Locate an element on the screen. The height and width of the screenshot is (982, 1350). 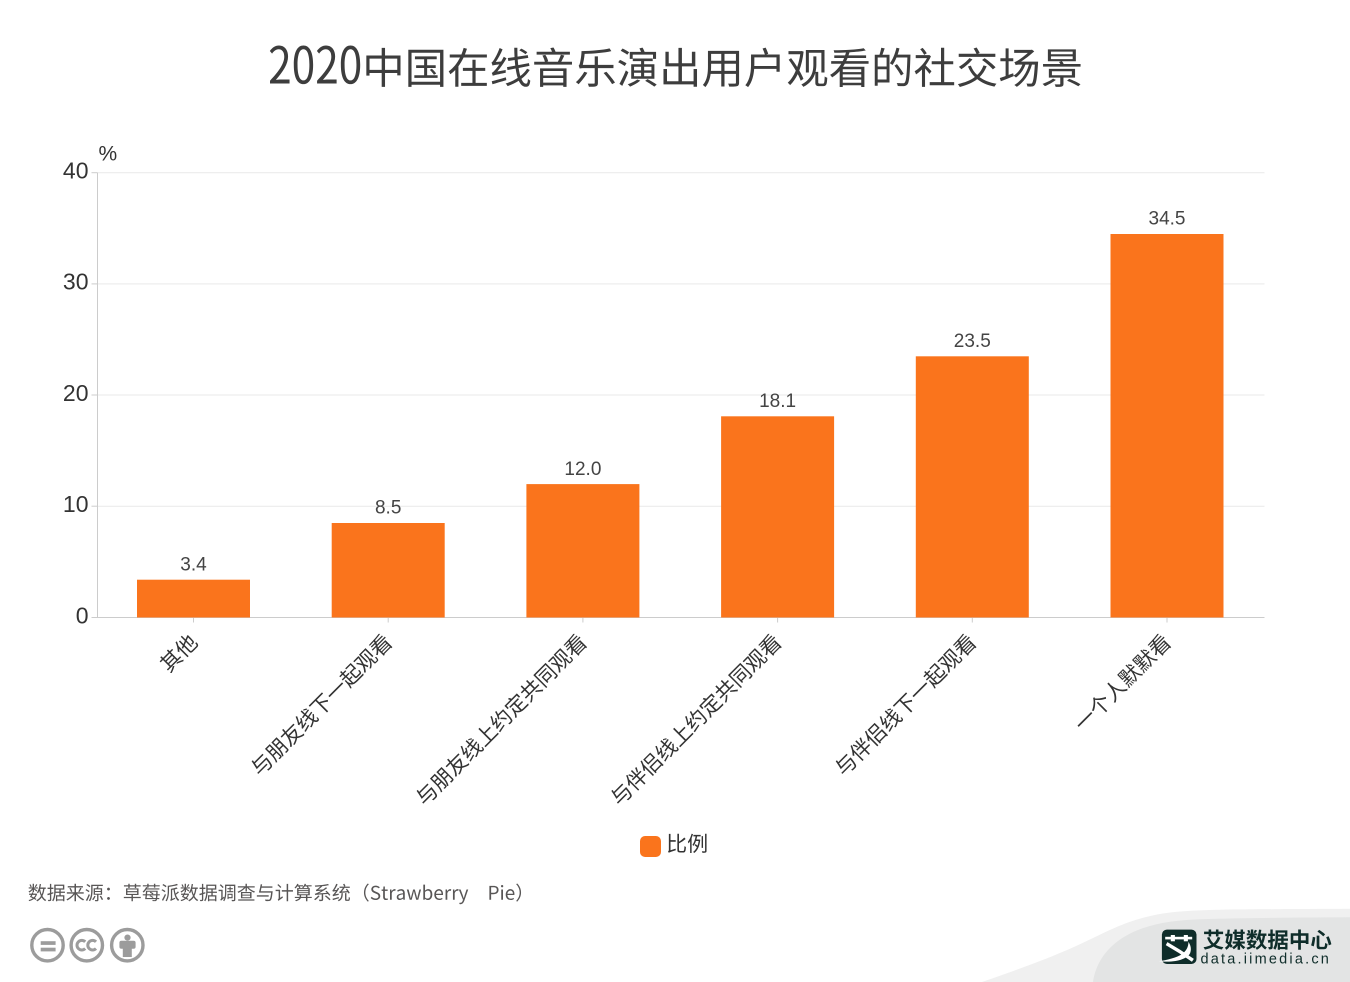
svg-text: 0 is located at coordinates (82, 615).